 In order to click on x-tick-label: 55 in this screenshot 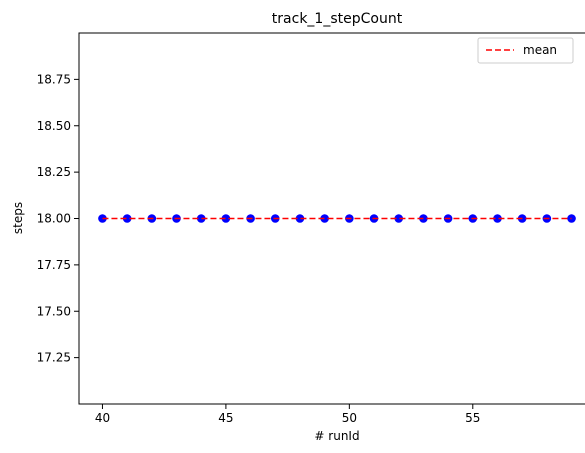, I will do `click(472, 418)`.